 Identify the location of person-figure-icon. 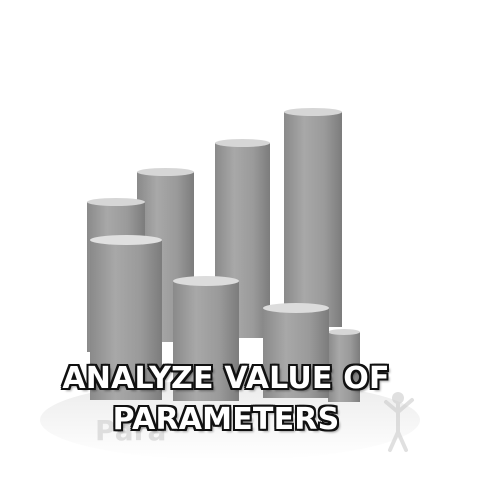
(399, 422).